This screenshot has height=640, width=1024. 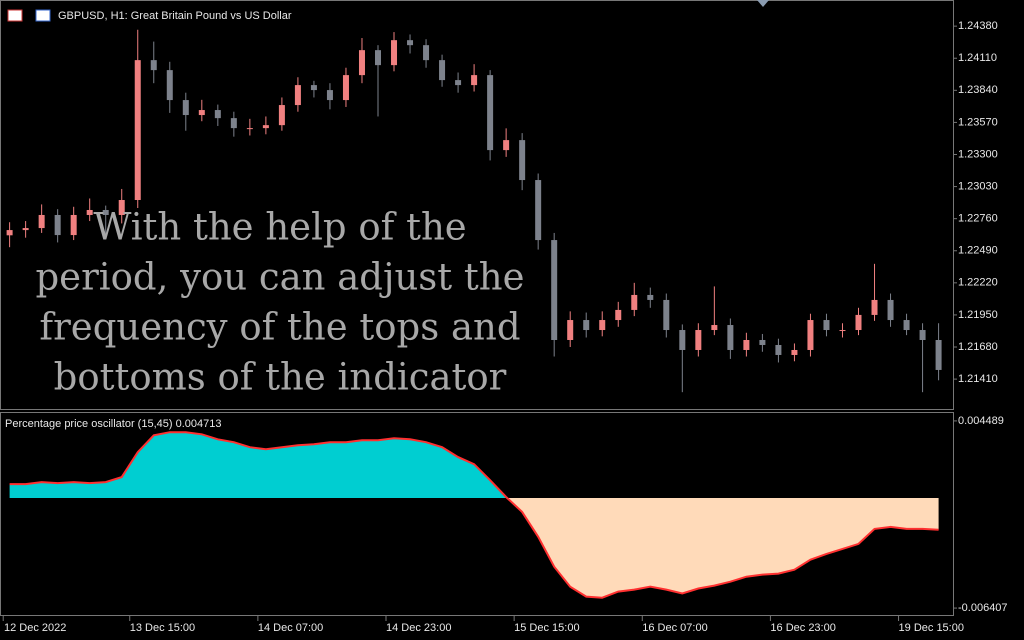 I want to click on y-tick-label: 1.23030, so click(x=978, y=186).